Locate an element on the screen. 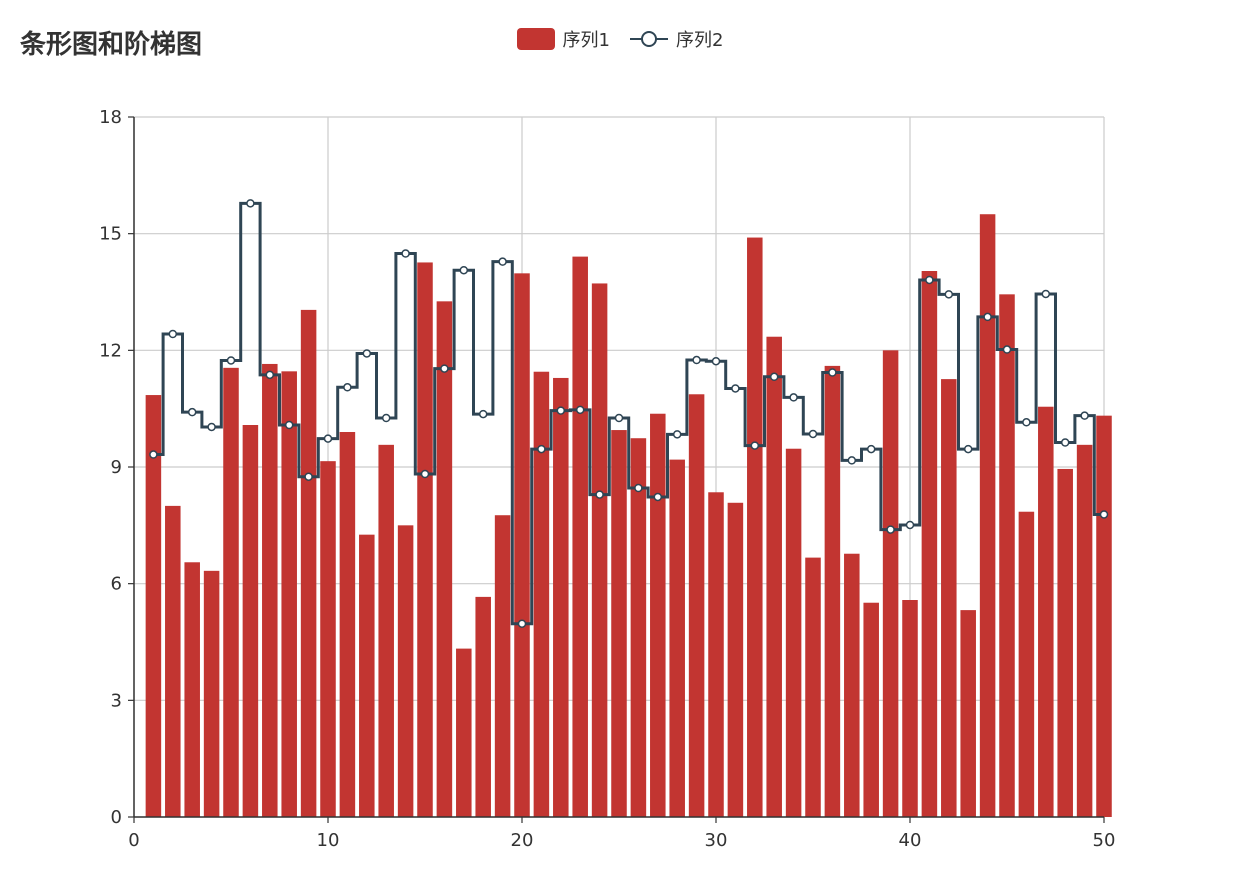  legend-item-series1: 序列1 is located at coordinates (563, 39).